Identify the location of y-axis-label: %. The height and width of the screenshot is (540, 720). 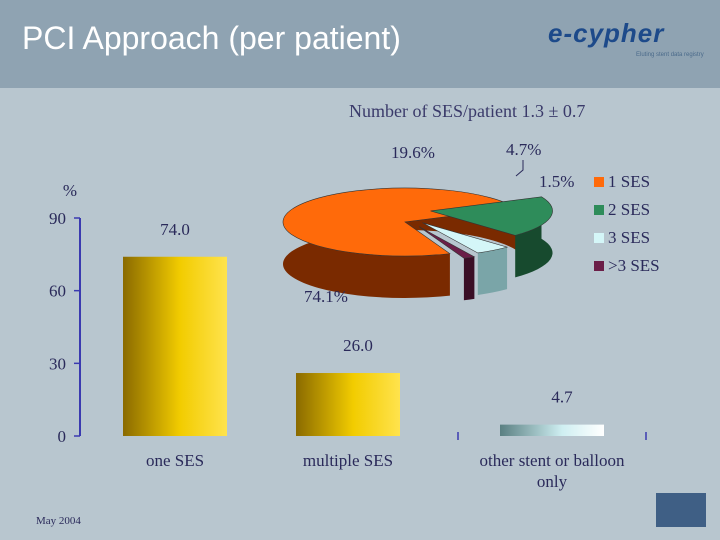
(70, 190).